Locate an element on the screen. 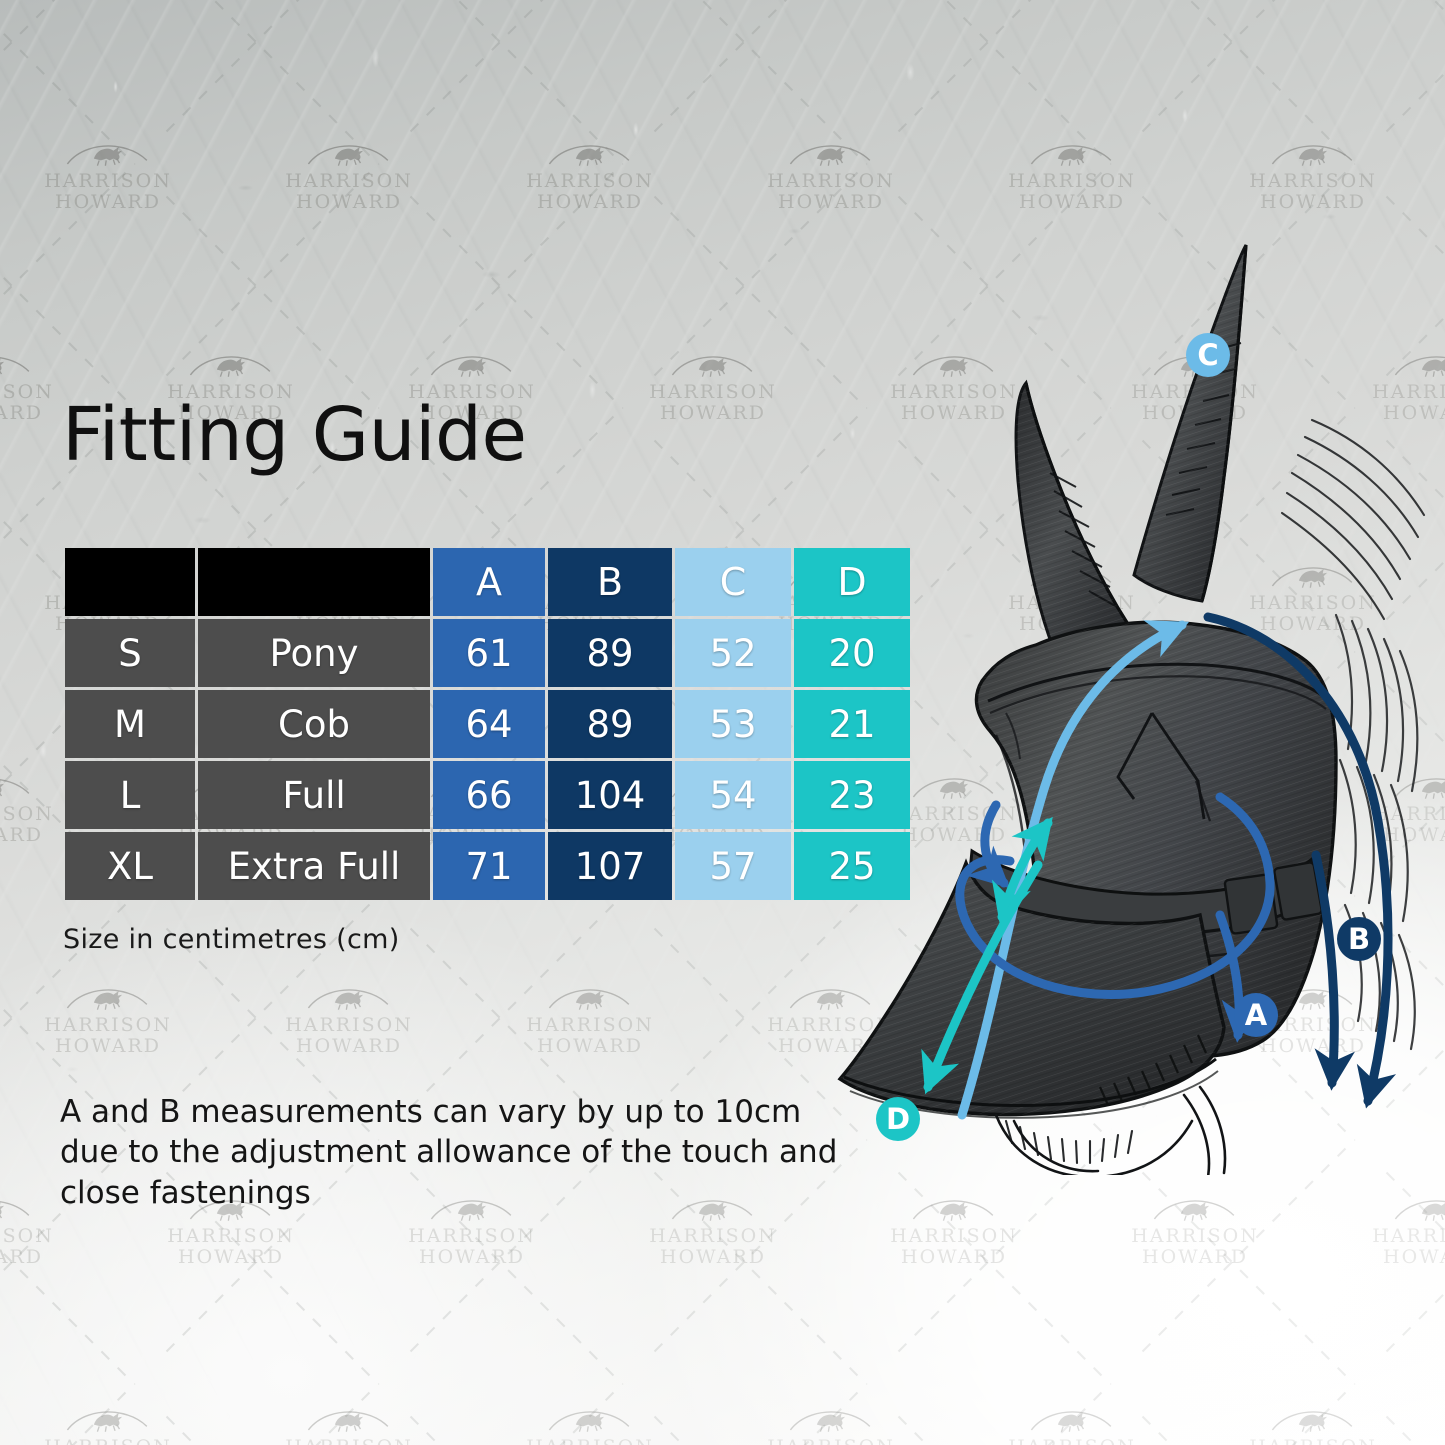 The width and height of the screenshot is (1445, 1445). marker-badge-d: D is located at coordinates (898, 1119).